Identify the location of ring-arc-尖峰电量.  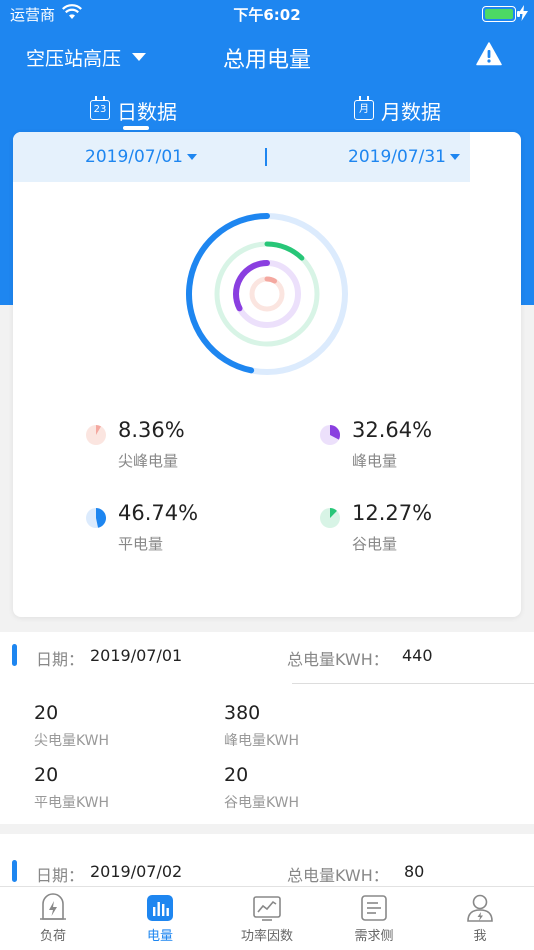
(271, 280).